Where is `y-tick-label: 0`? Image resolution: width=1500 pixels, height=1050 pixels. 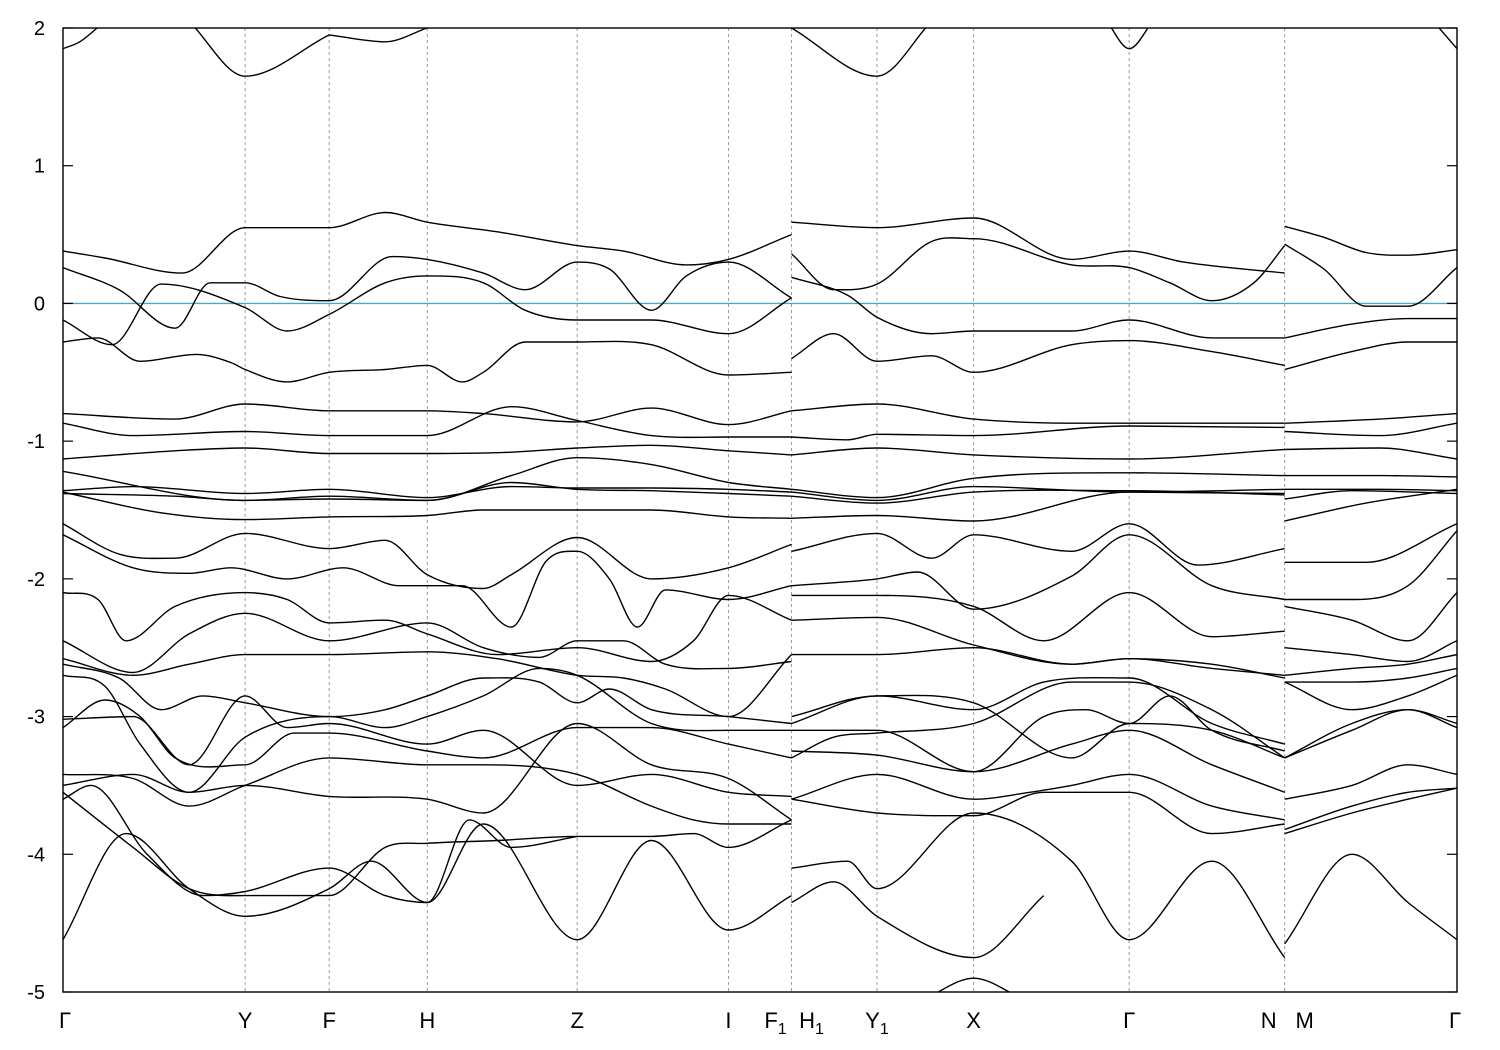
y-tick-label: 0 is located at coordinates (39, 304).